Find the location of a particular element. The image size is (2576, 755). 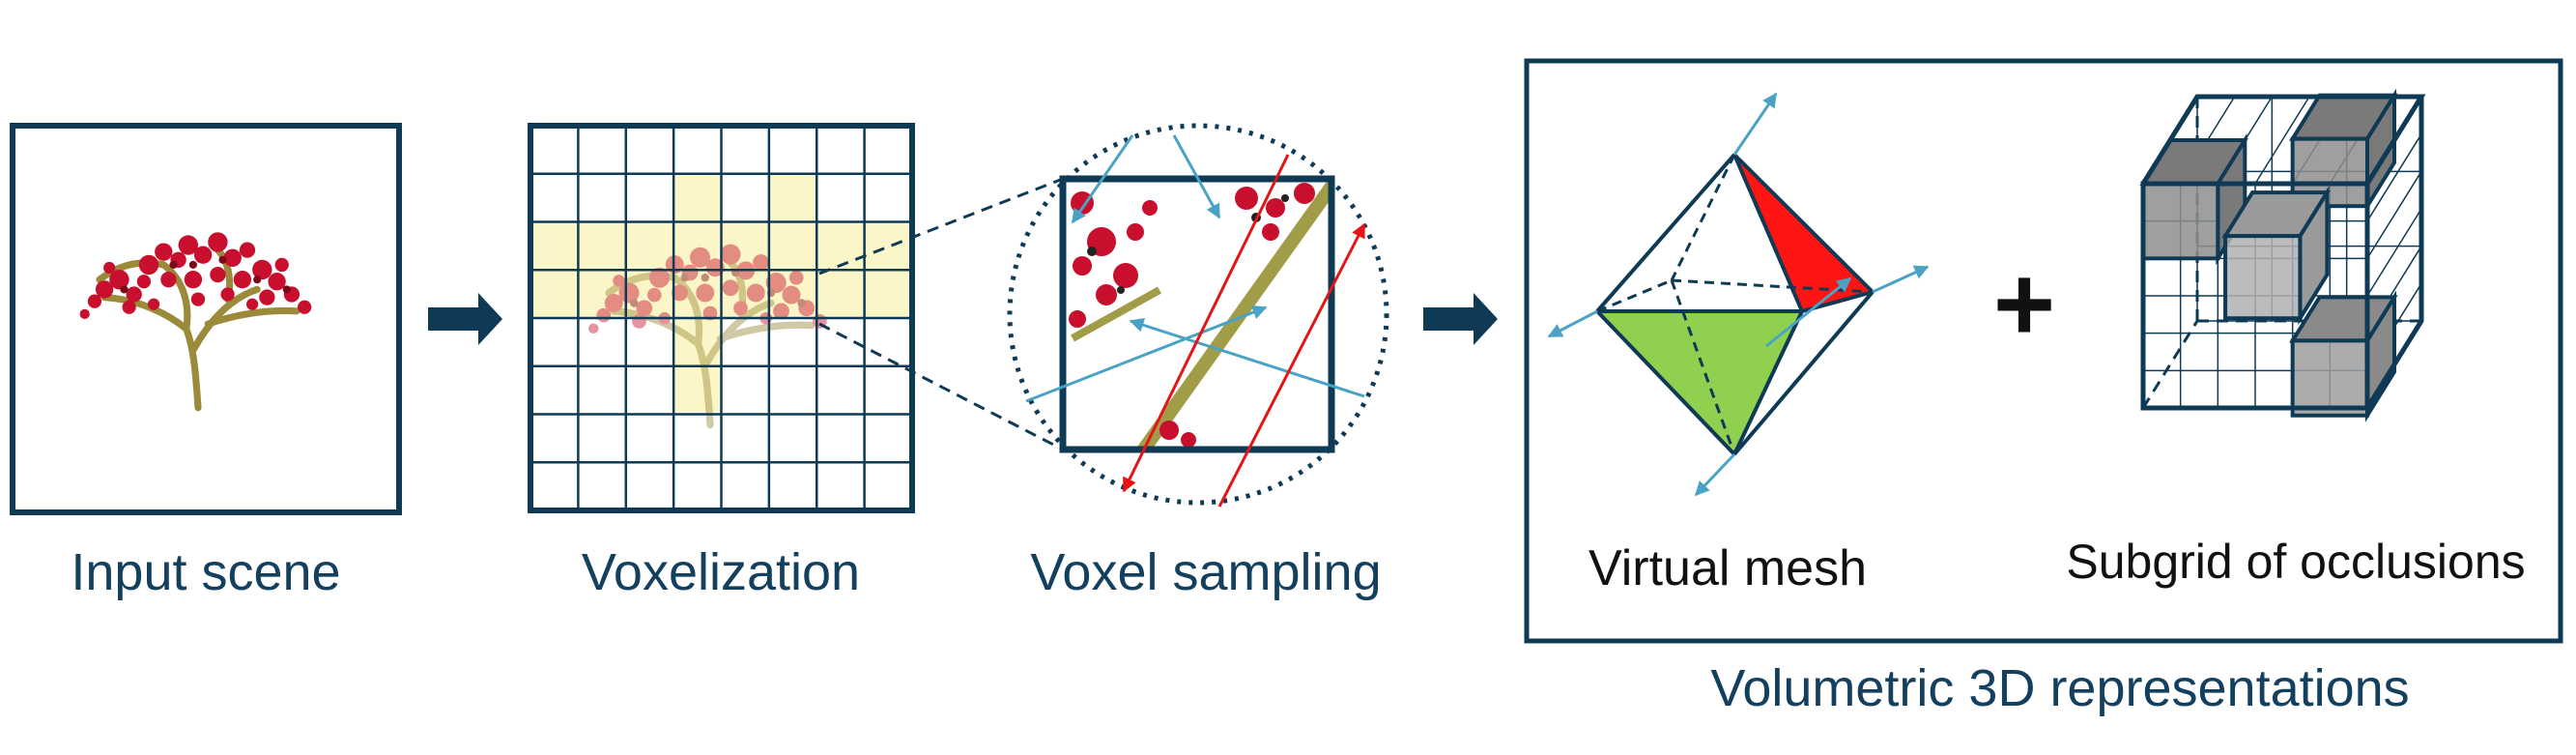

virtual-mesh-label: Virtual mesh is located at coordinates (1728, 568).